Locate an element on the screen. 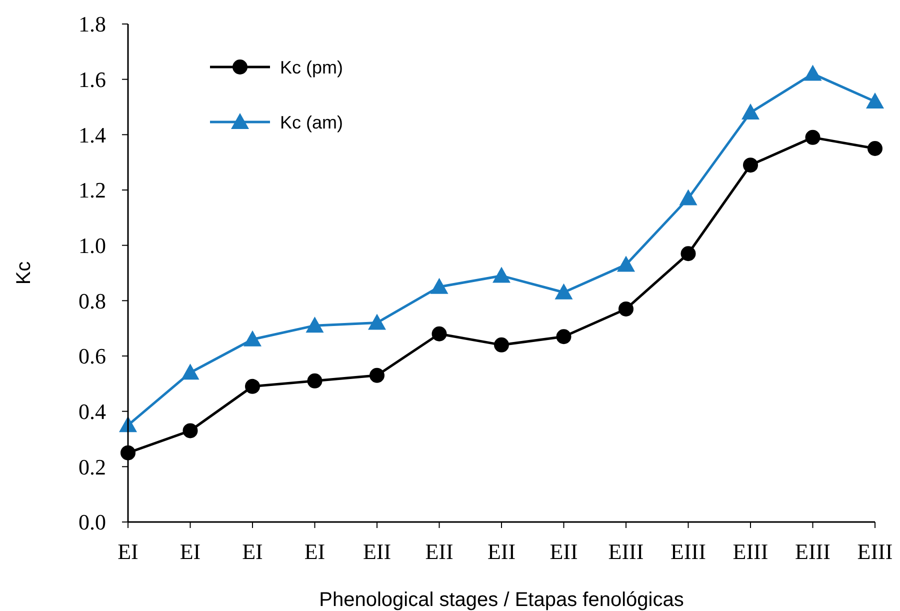 The width and height of the screenshot is (900, 611). y-tick-label: 0.8 is located at coordinates (92, 301).